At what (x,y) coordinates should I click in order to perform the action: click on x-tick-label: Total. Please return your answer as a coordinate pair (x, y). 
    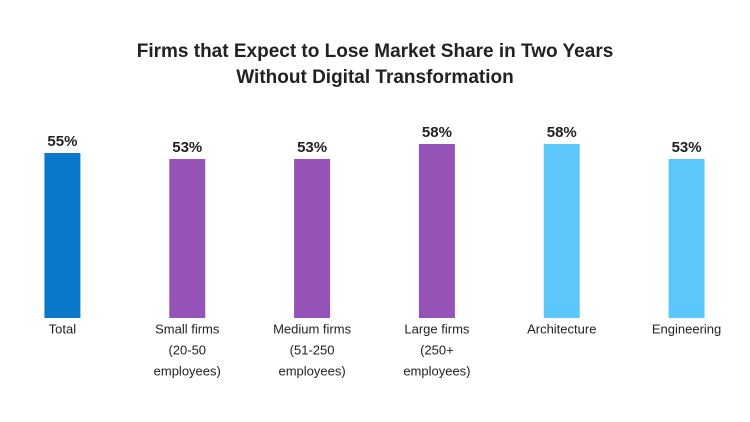
    Looking at the image, I should click on (63, 328).